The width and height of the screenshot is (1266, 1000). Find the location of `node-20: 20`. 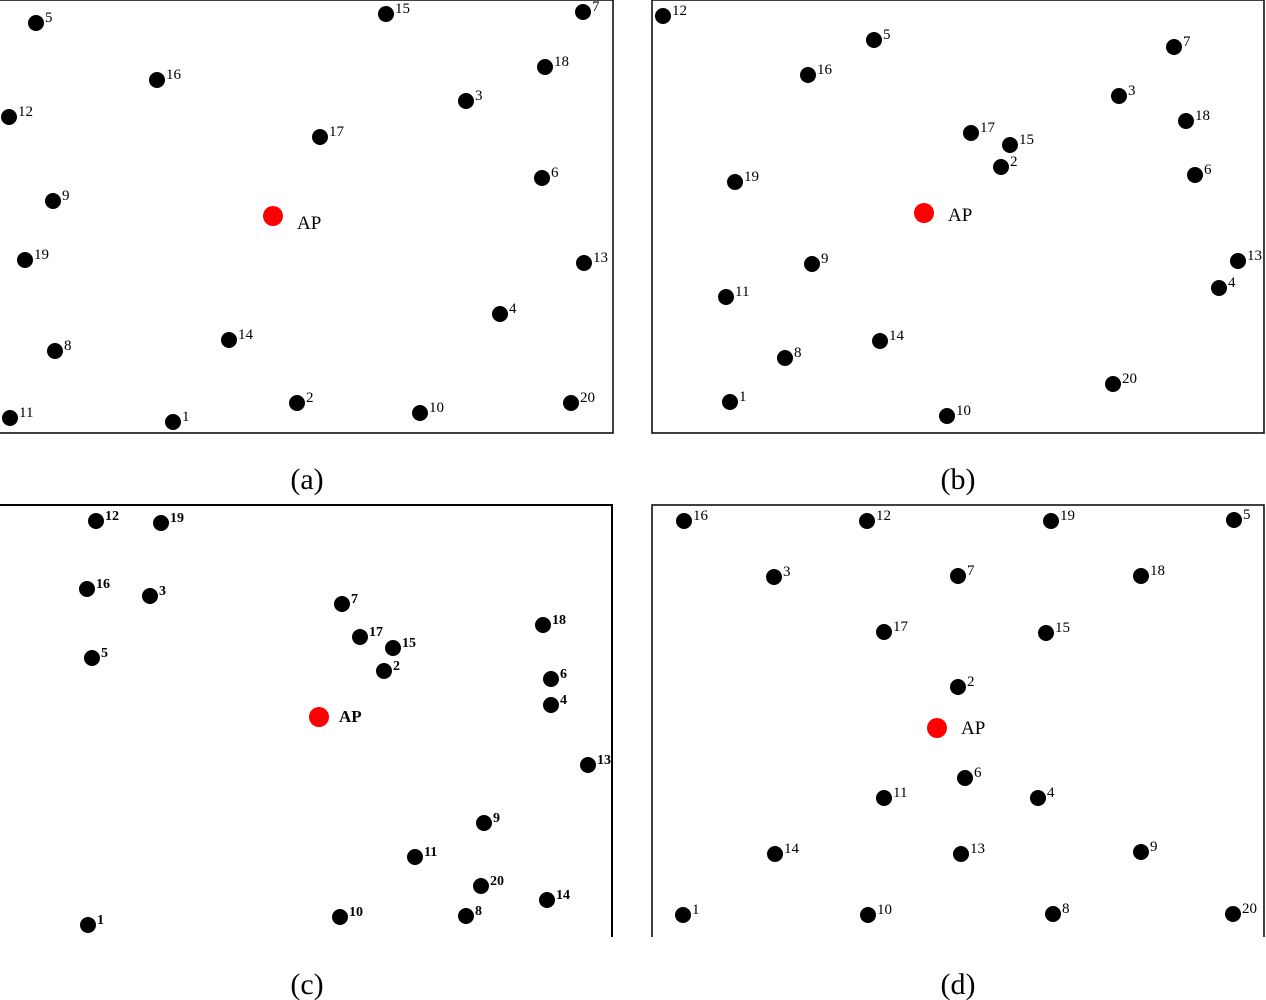

node-20: 20 is located at coordinates (1241, 911).